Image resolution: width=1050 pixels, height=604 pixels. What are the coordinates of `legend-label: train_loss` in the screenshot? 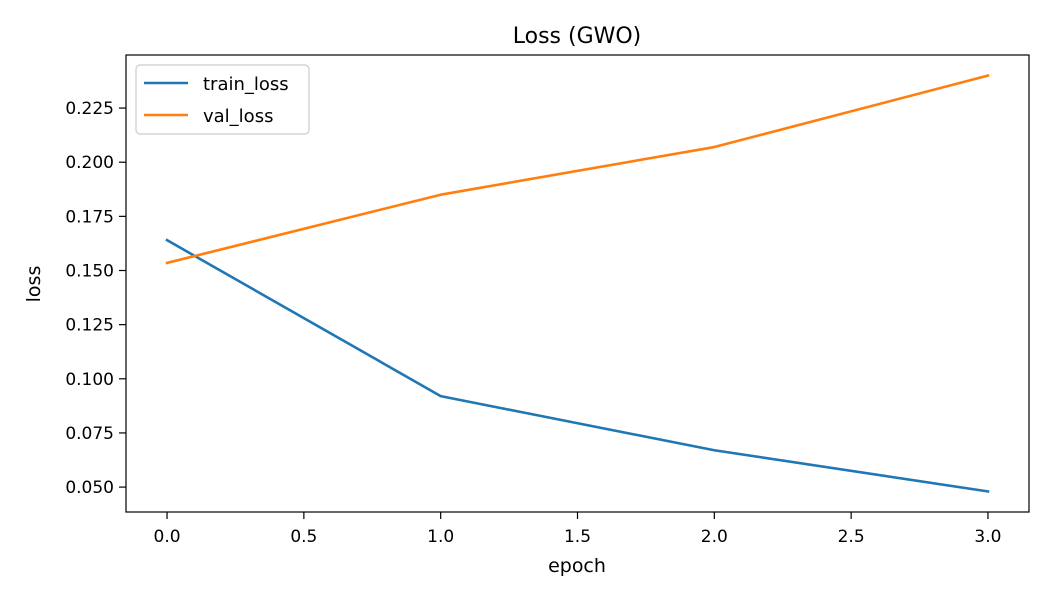 It's located at (246, 84).